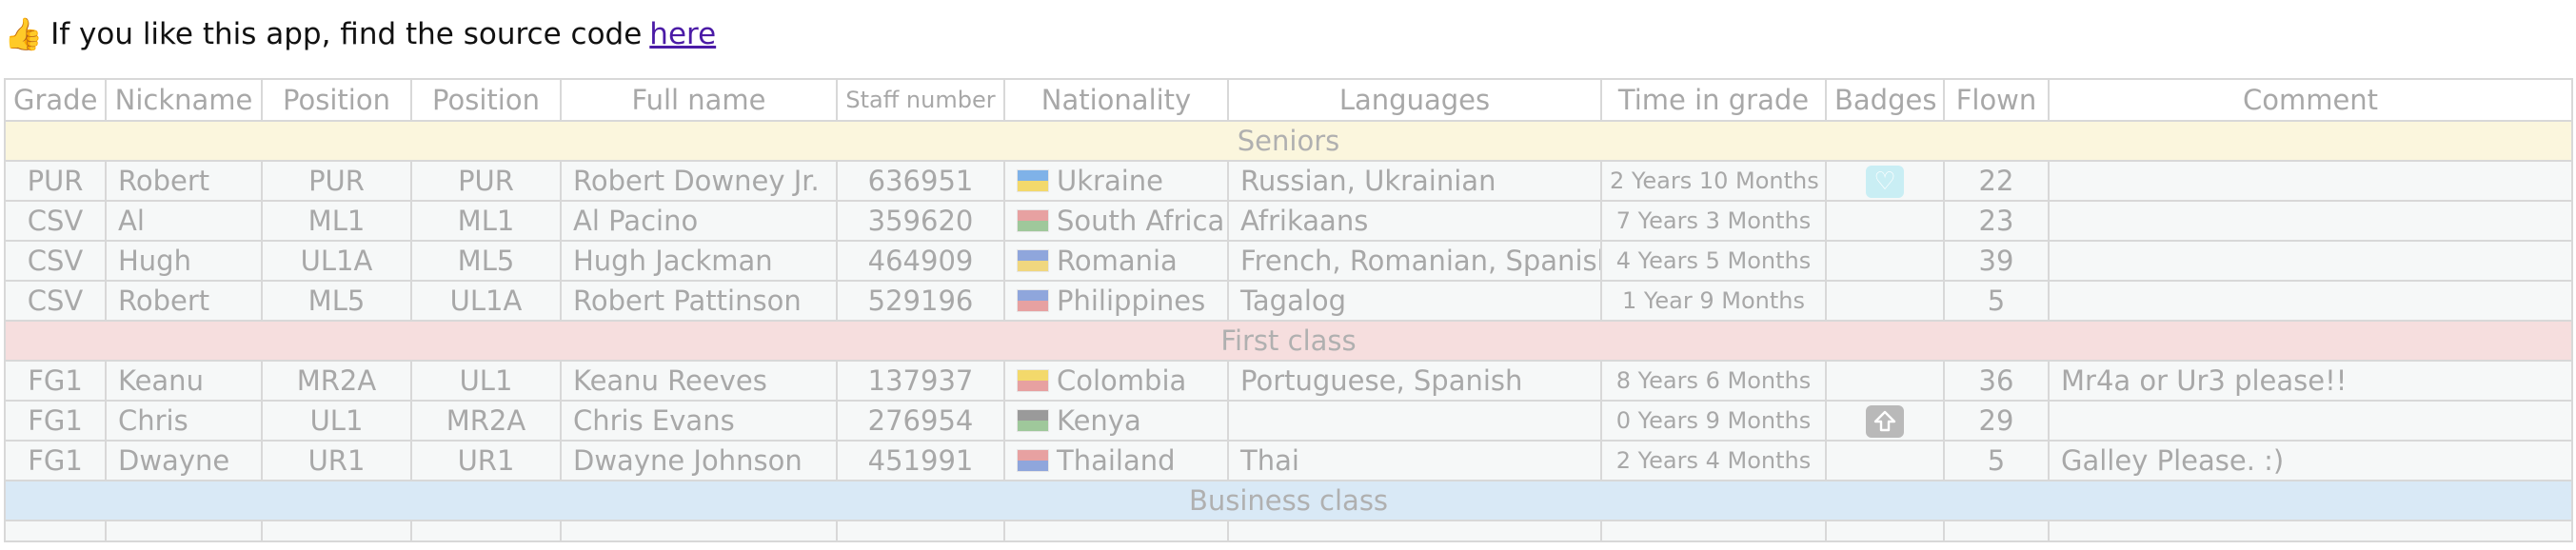  Describe the element at coordinates (920, 181) in the screenshot. I see `staff-number-cell: 636951` at that location.